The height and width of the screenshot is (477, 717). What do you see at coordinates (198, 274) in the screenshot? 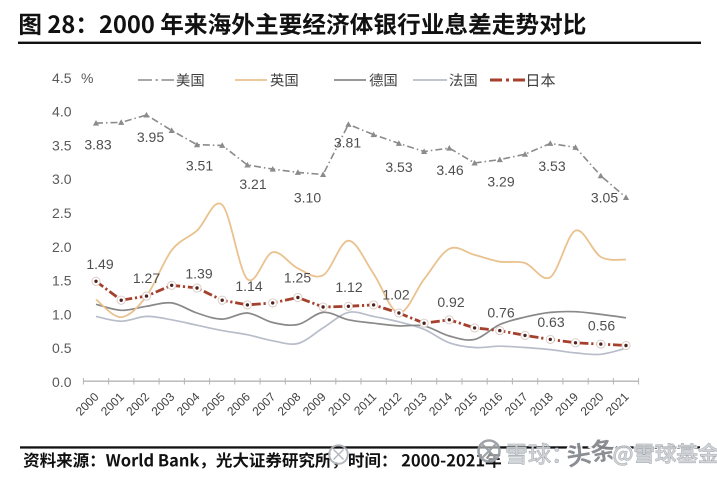
I see `svg-text: 1.39` at bounding box center [198, 274].